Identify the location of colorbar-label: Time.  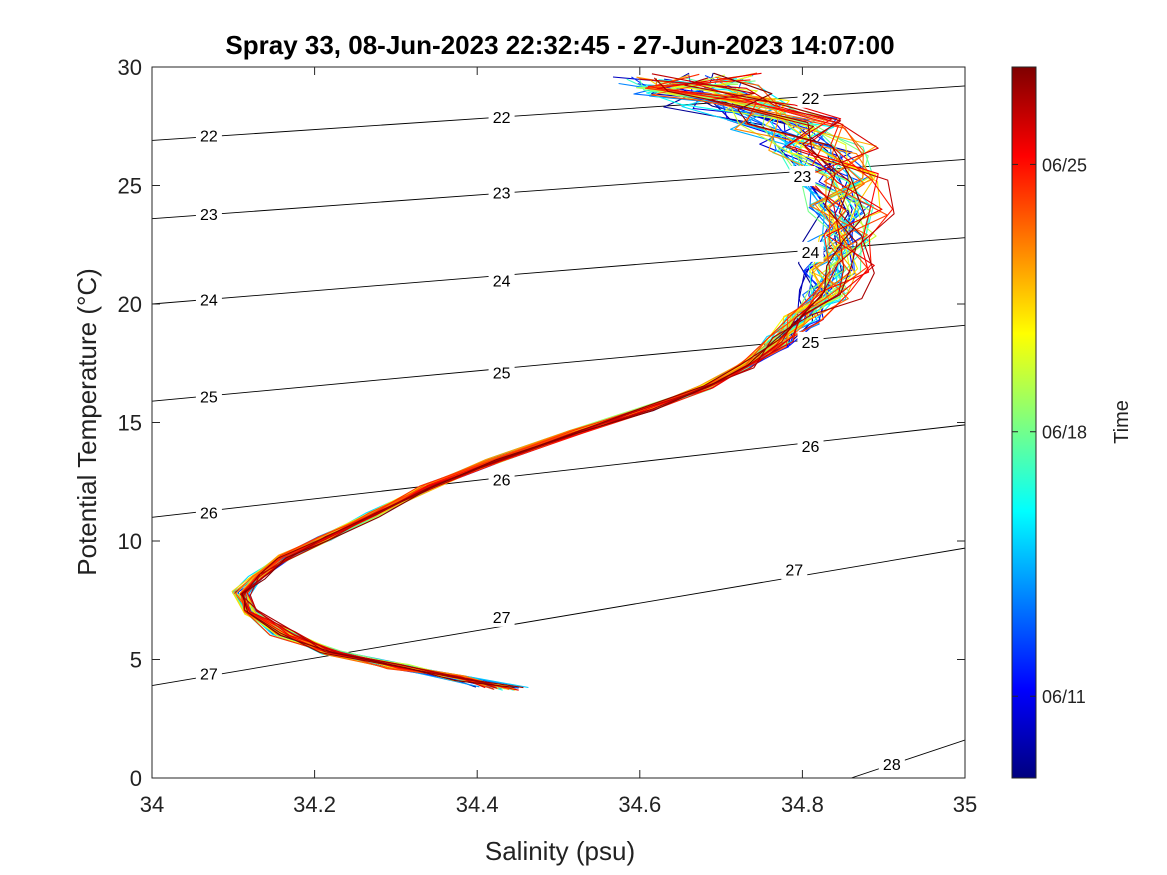
(1122, 422).